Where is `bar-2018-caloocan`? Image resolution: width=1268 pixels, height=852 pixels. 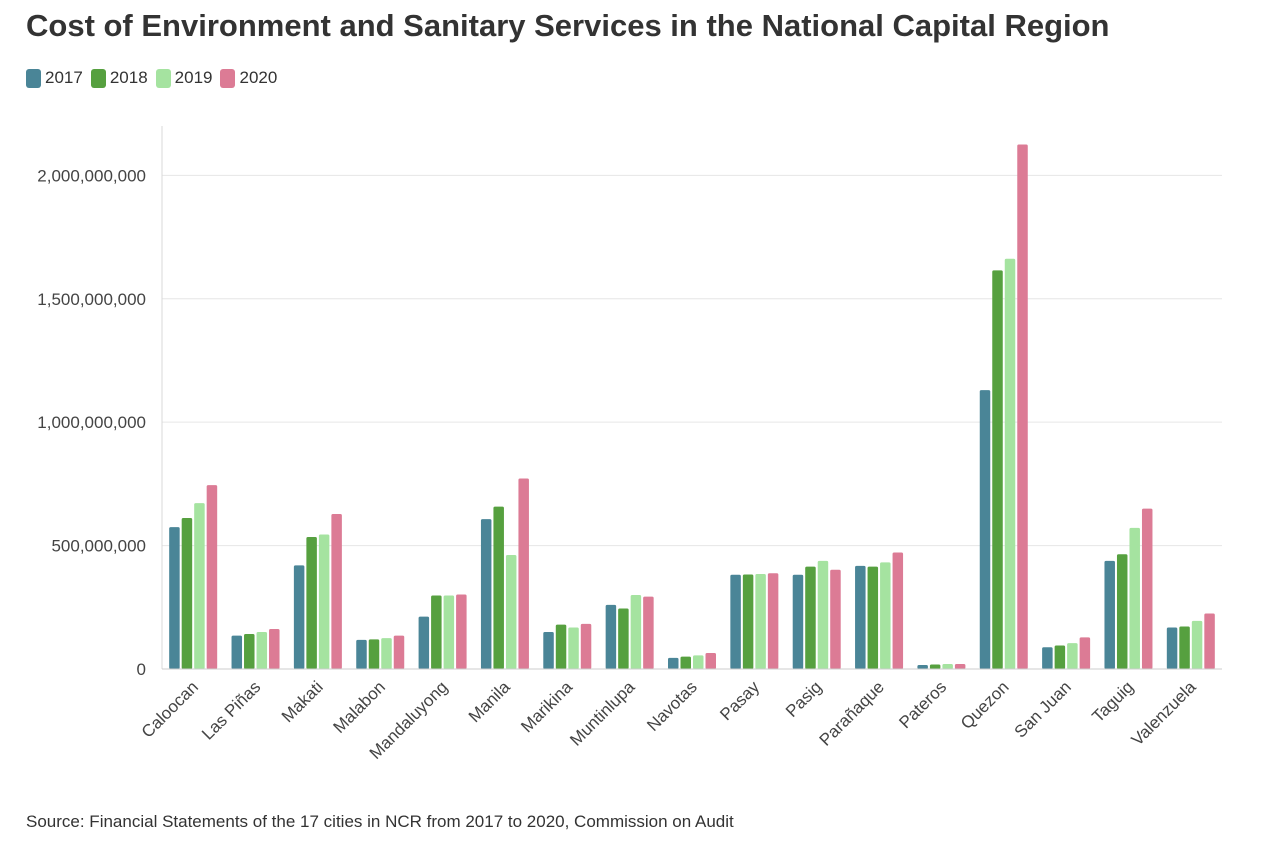
bar-2018-caloocan is located at coordinates (187, 593).